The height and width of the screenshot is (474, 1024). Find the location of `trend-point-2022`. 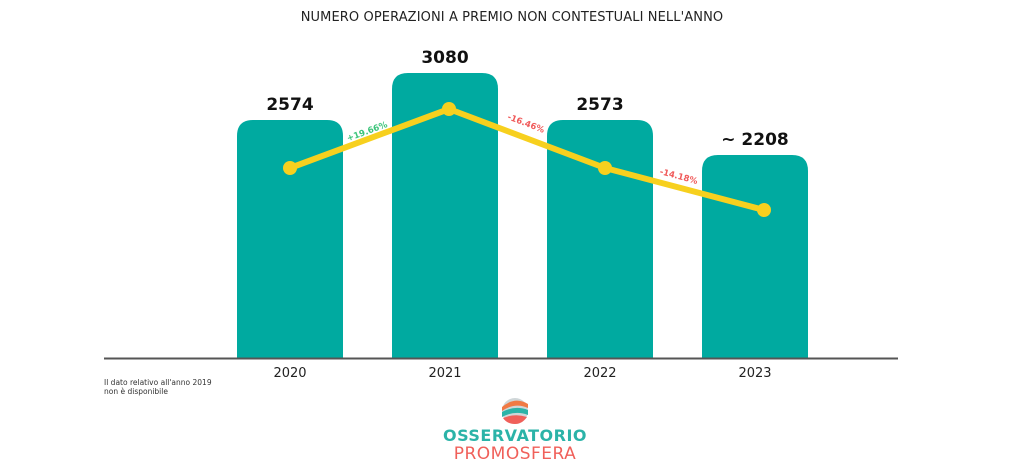

trend-point-2022 is located at coordinates (605, 168).